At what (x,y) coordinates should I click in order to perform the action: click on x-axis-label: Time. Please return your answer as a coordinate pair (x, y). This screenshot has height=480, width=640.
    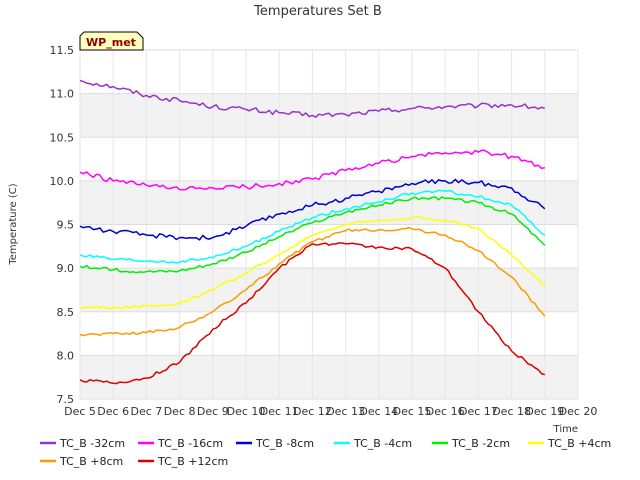
    Looking at the image, I should click on (565, 429).